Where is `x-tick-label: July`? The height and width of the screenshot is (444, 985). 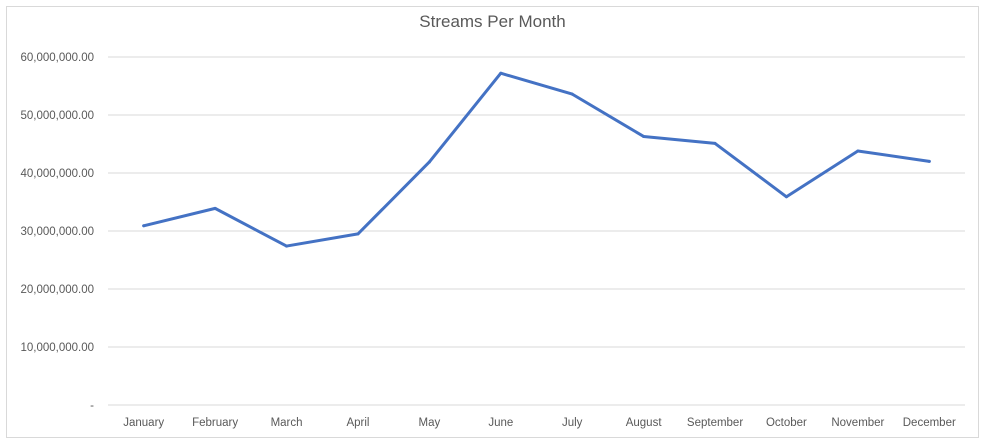
x-tick-label: July is located at coordinates (572, 423).